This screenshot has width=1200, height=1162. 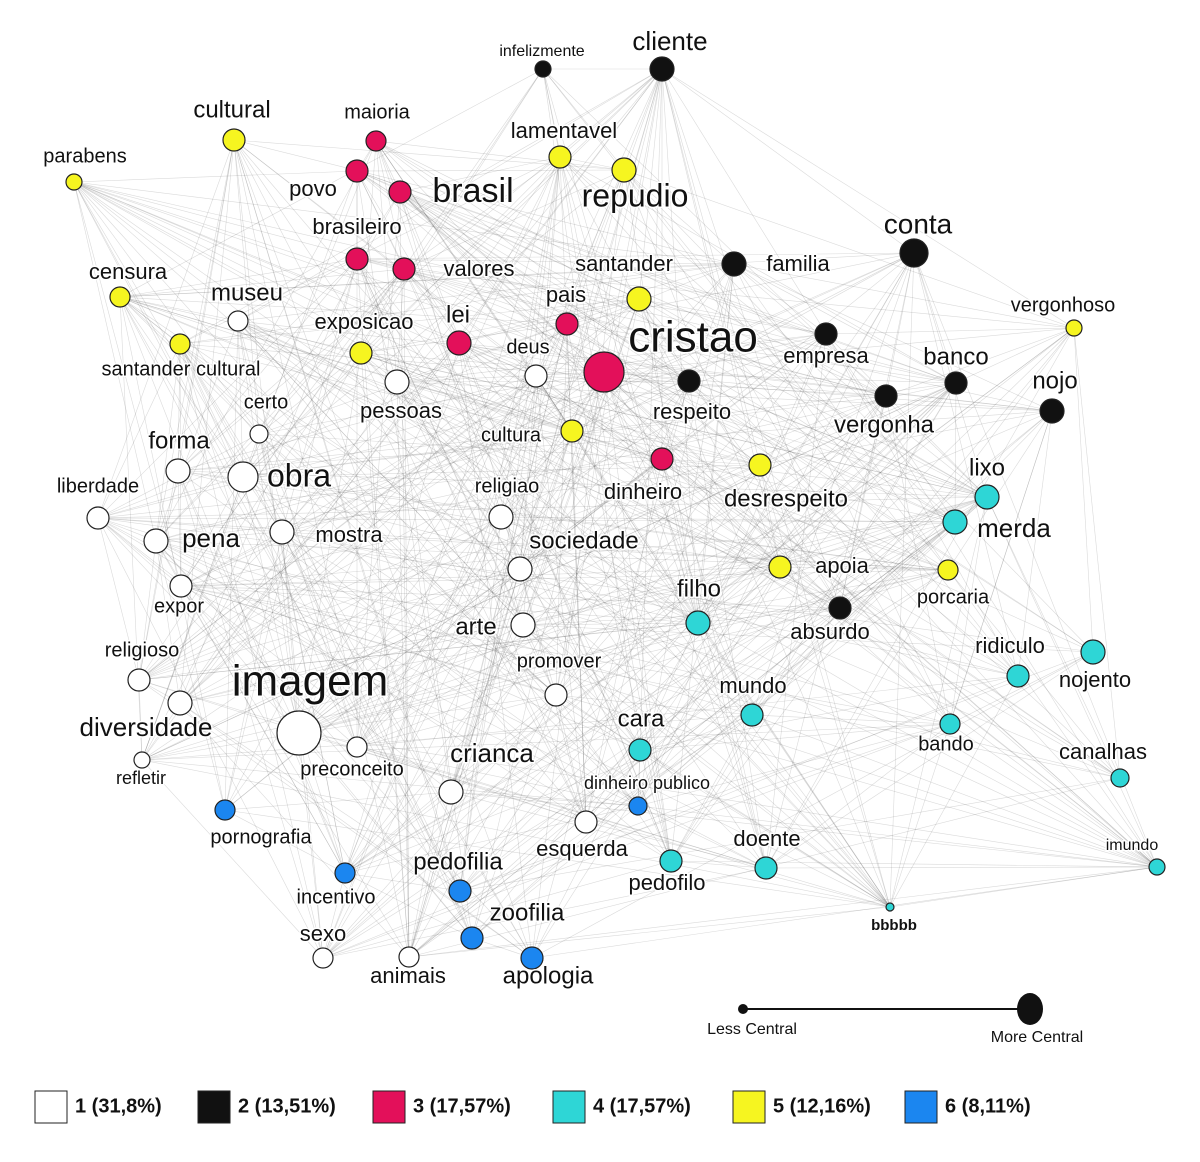 I want to click on legend-label: 1 (31,8%), so click(x=118, y=1106).